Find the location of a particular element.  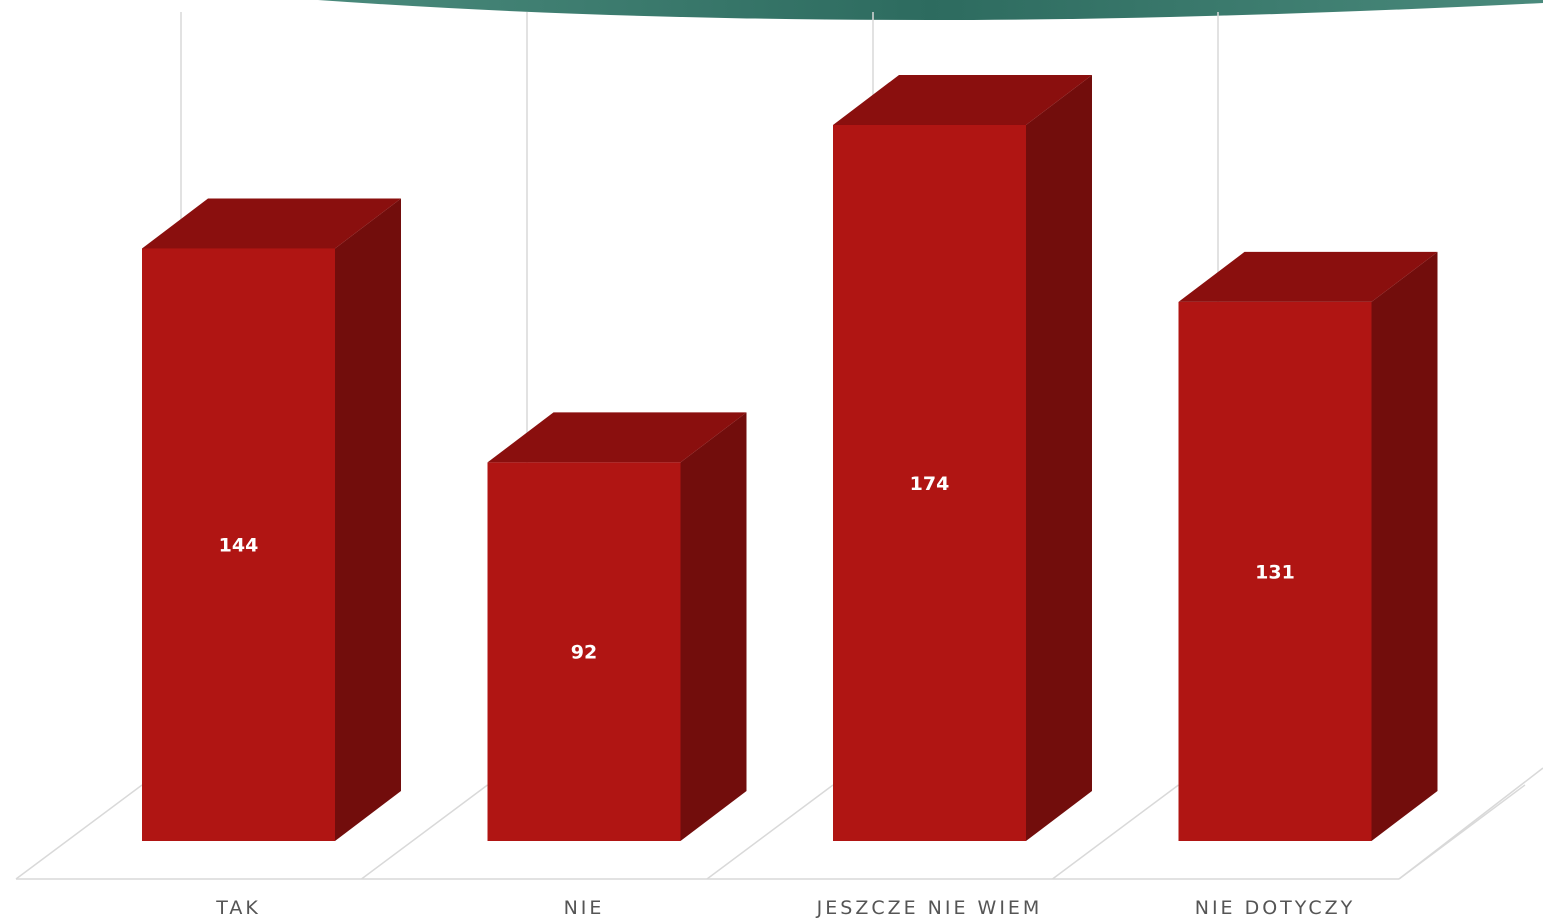

data-label-0: 144 is located at coordinates (239, 546).